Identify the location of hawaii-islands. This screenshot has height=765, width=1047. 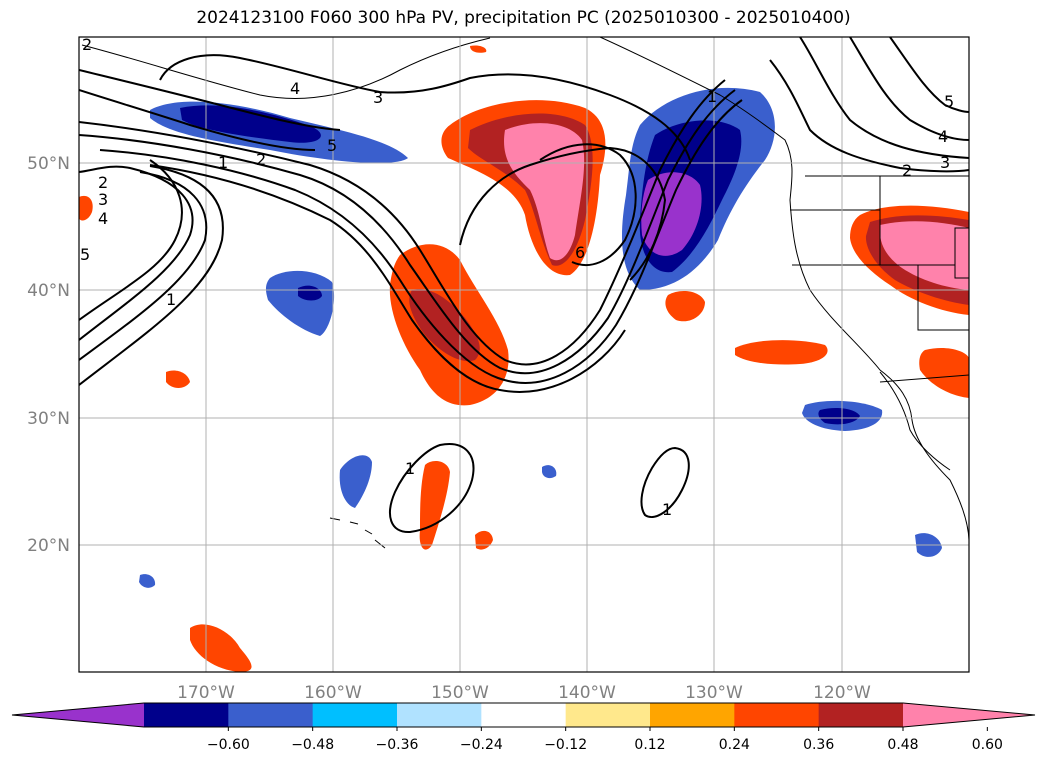
(357, 533).